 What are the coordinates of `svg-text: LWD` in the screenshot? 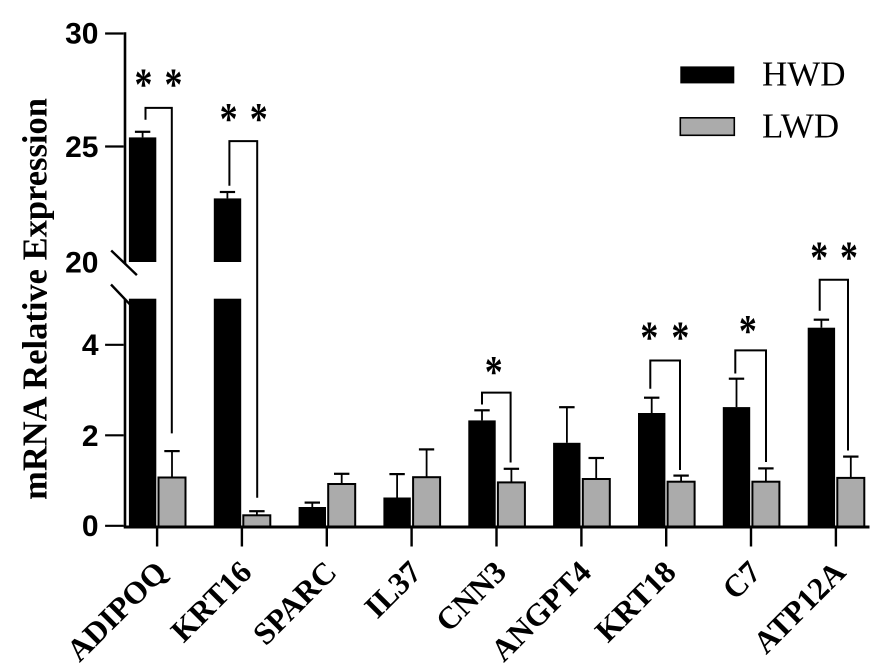 It's located at (800, 126).